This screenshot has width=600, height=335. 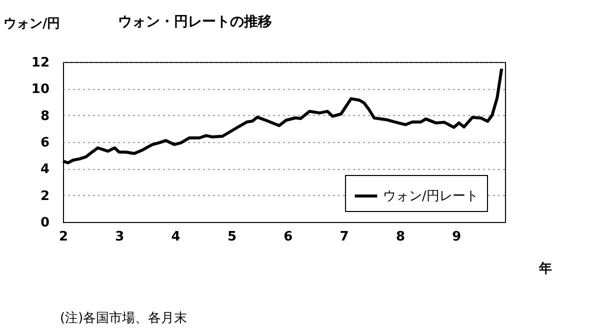 I want to click on x-tick-label: 9, so click(x=457, y=237).